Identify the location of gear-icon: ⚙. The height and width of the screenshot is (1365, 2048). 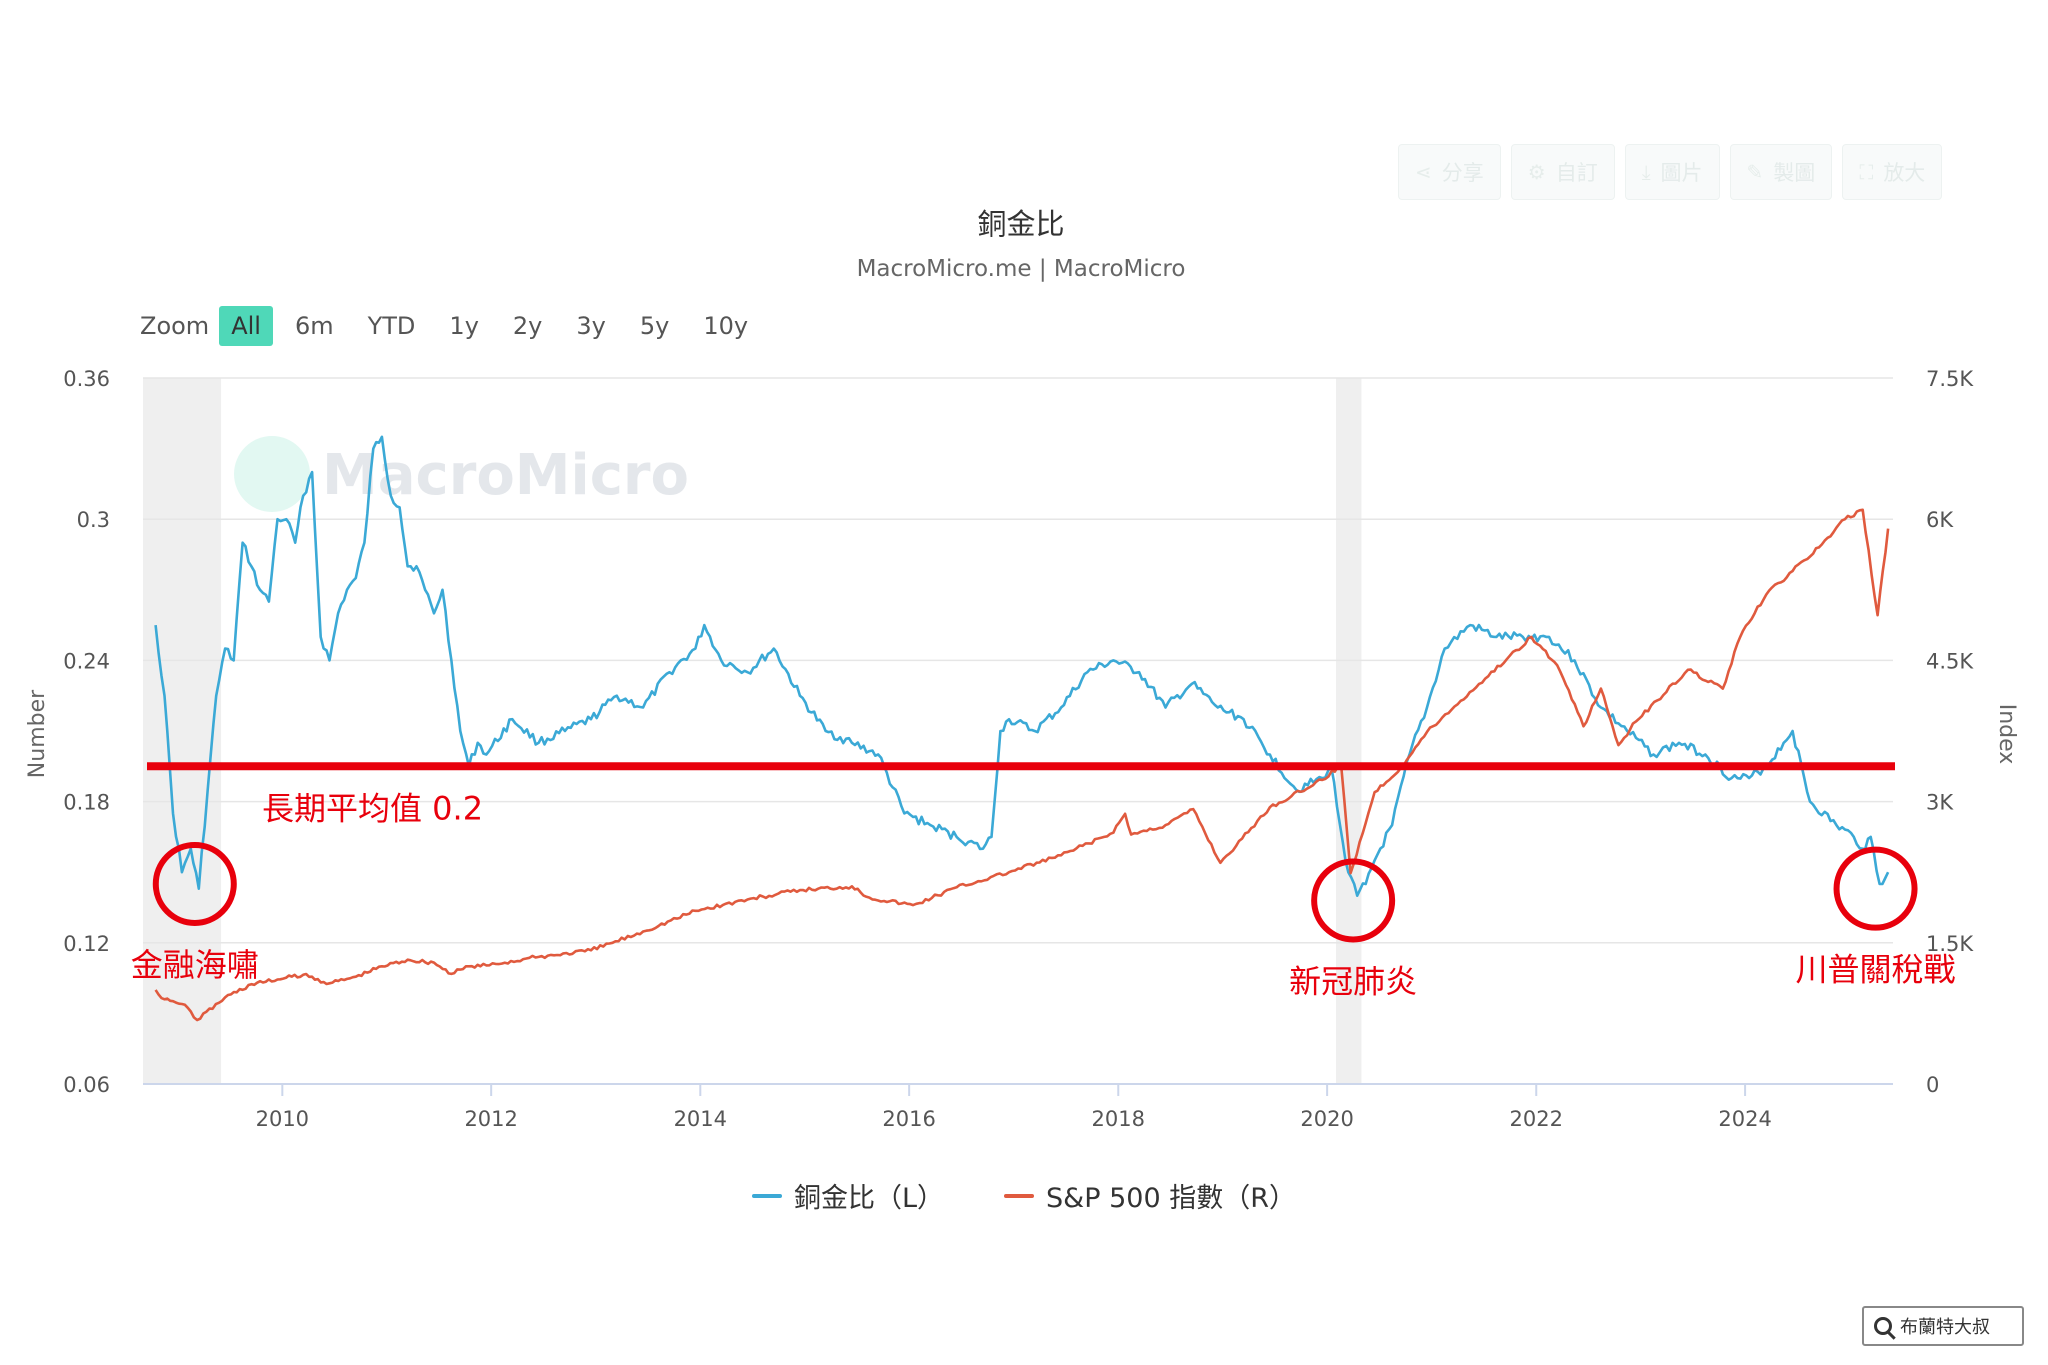
(1536, 172).